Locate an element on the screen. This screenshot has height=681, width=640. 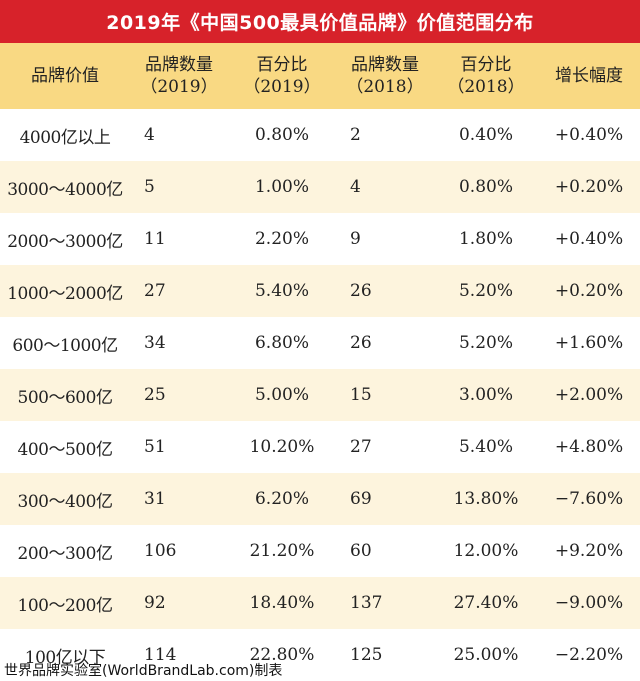
cell-count-2018: 2 is located at coordinates (355, 135).